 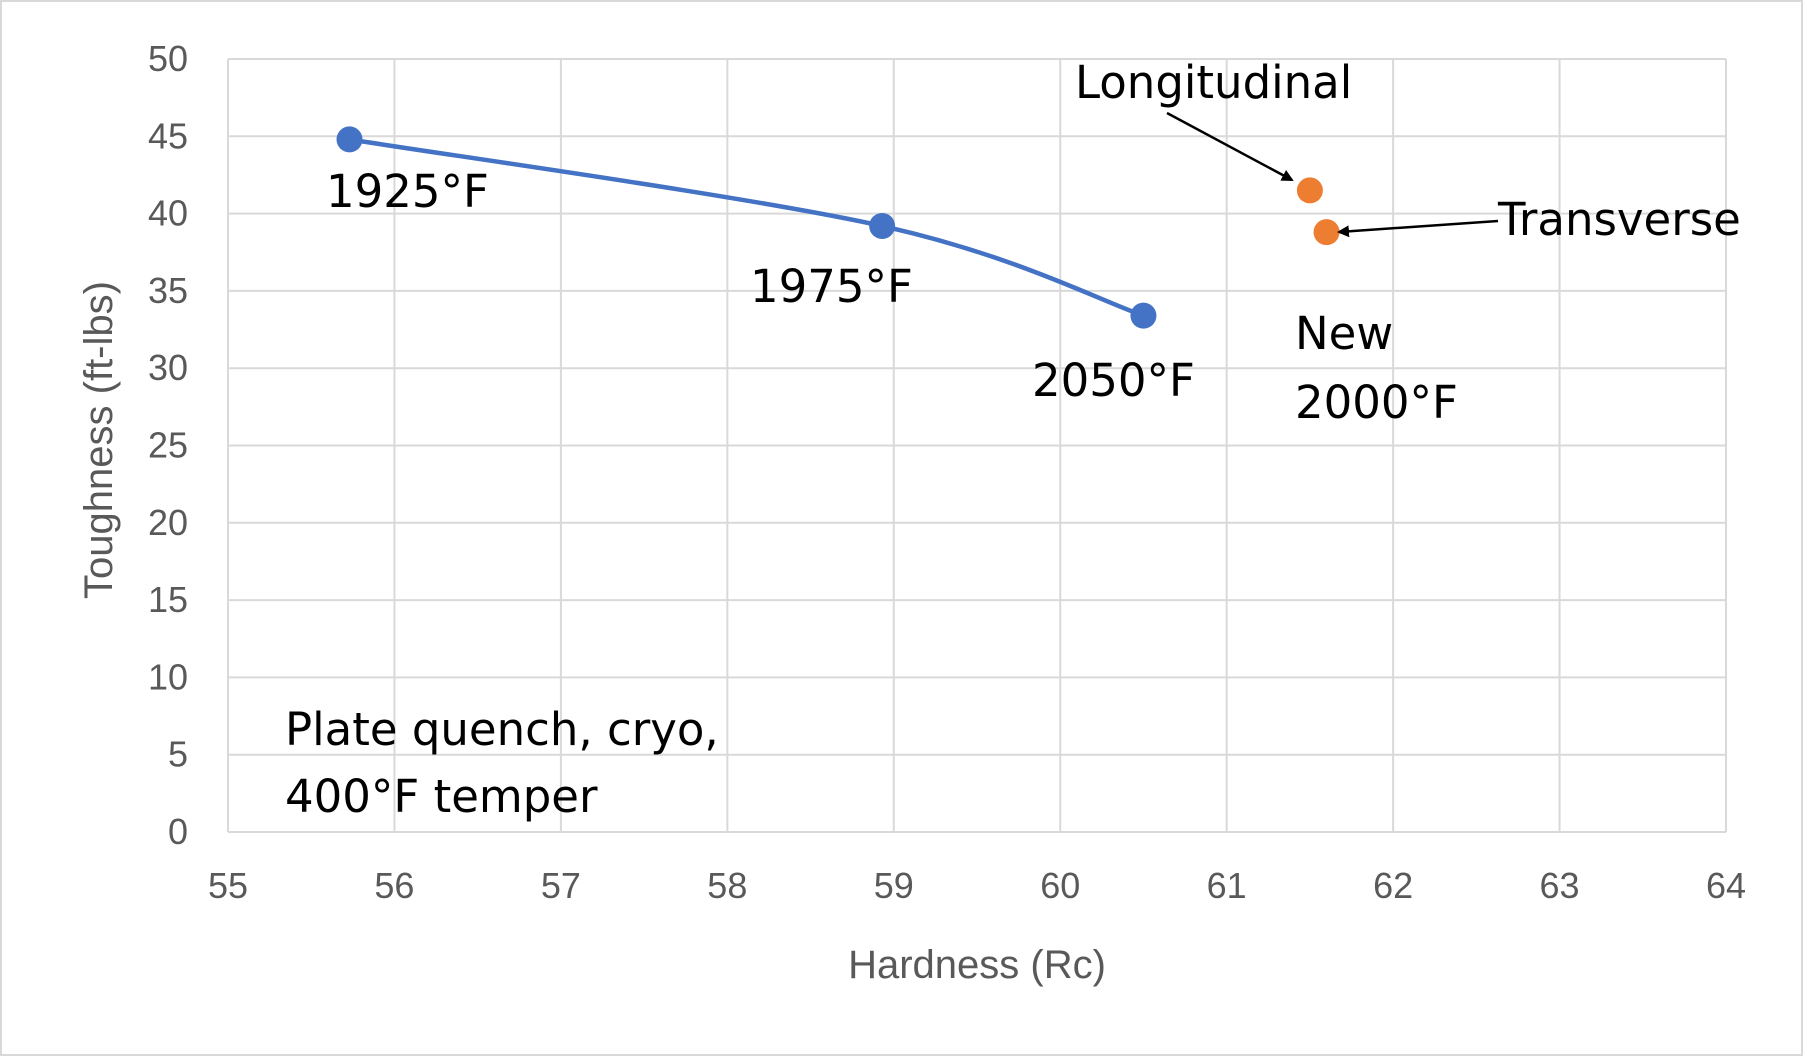 I want to click on label-1975f: 1975°F, so click(x=831, y=286).